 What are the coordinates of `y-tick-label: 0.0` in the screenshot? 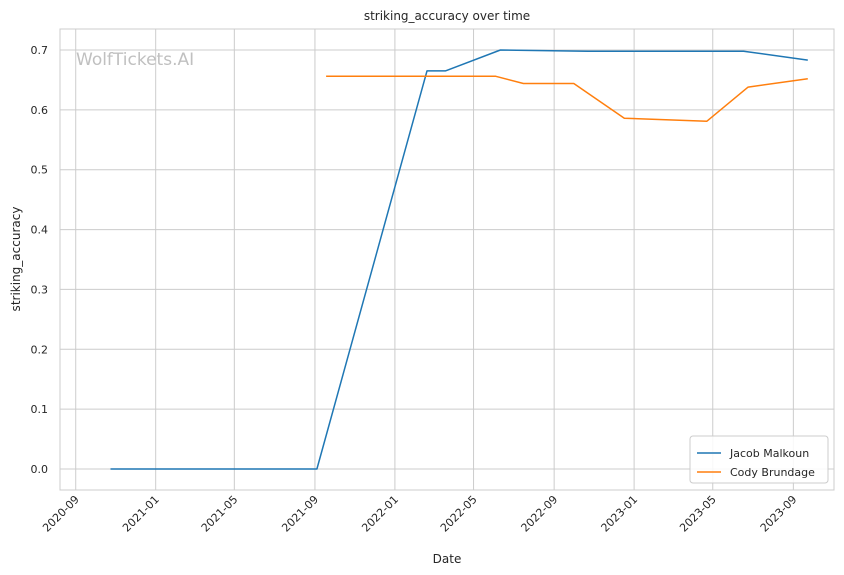 It's located at (40, 469).